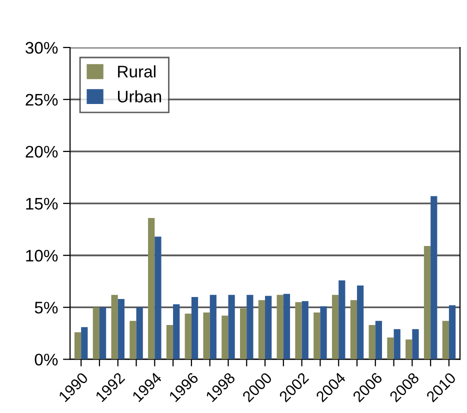 This screenshot has height=413, width=467. Describe the element at coordinates (42, 204) in the screenshot. I see `y-tick-label: 15%` at that location.